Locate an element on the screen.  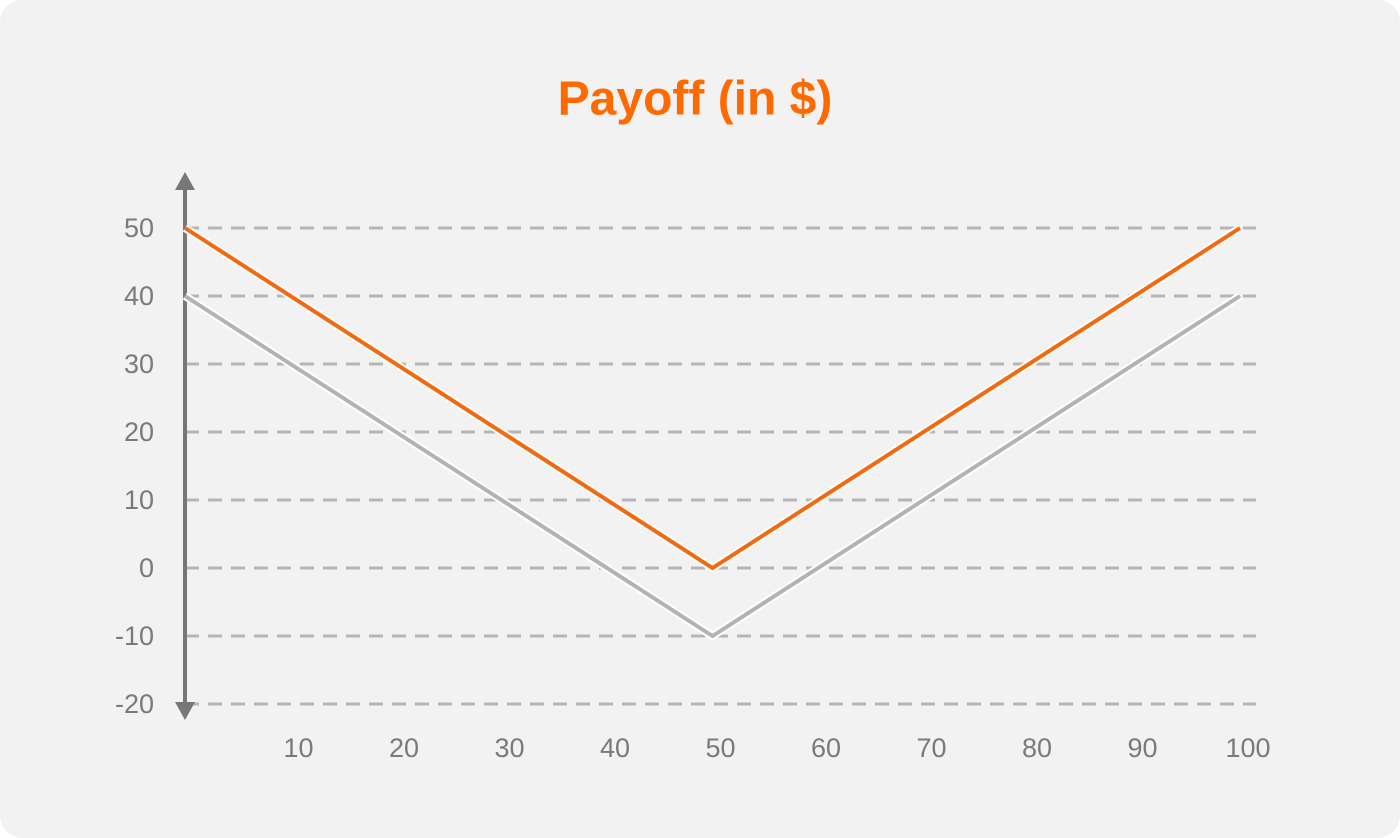
axis-arrow-up is located at coordinates (185, 181).